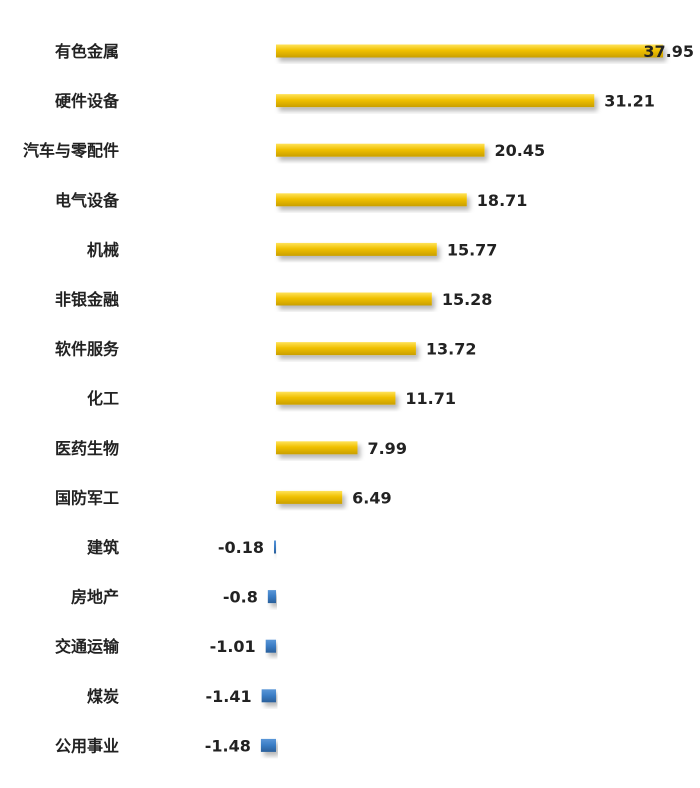  What do you see at coordinates (87, 299) in the screenshot?
I see `category-label: 非银金融` at bounding box center [87, 299].